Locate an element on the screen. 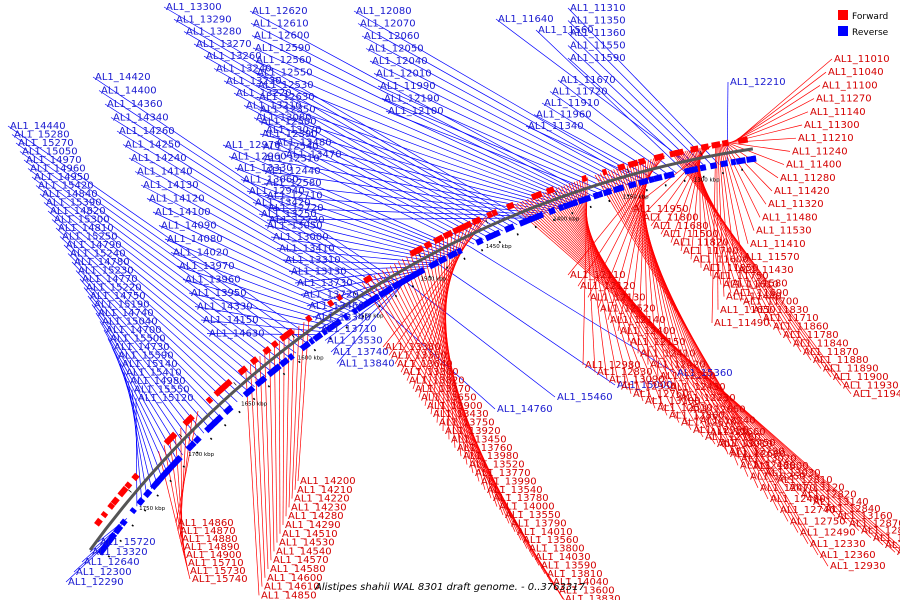  gene-label: AL1_13450 is located at coordinates (479, 439).